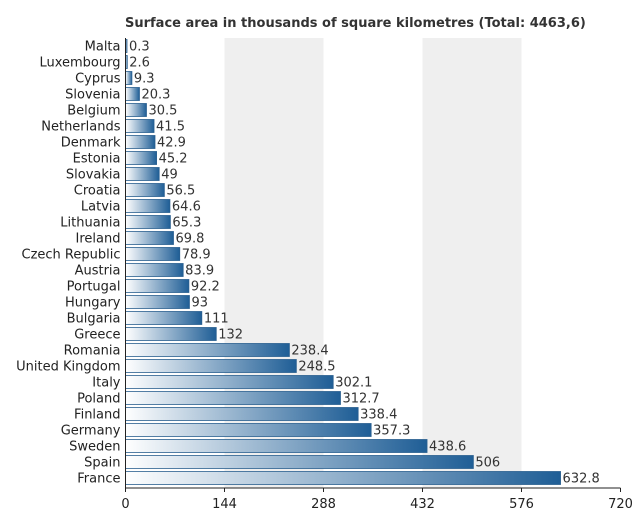 The image size is (643, 524). I want to click on data-label: 338.4, so click(378, 415).